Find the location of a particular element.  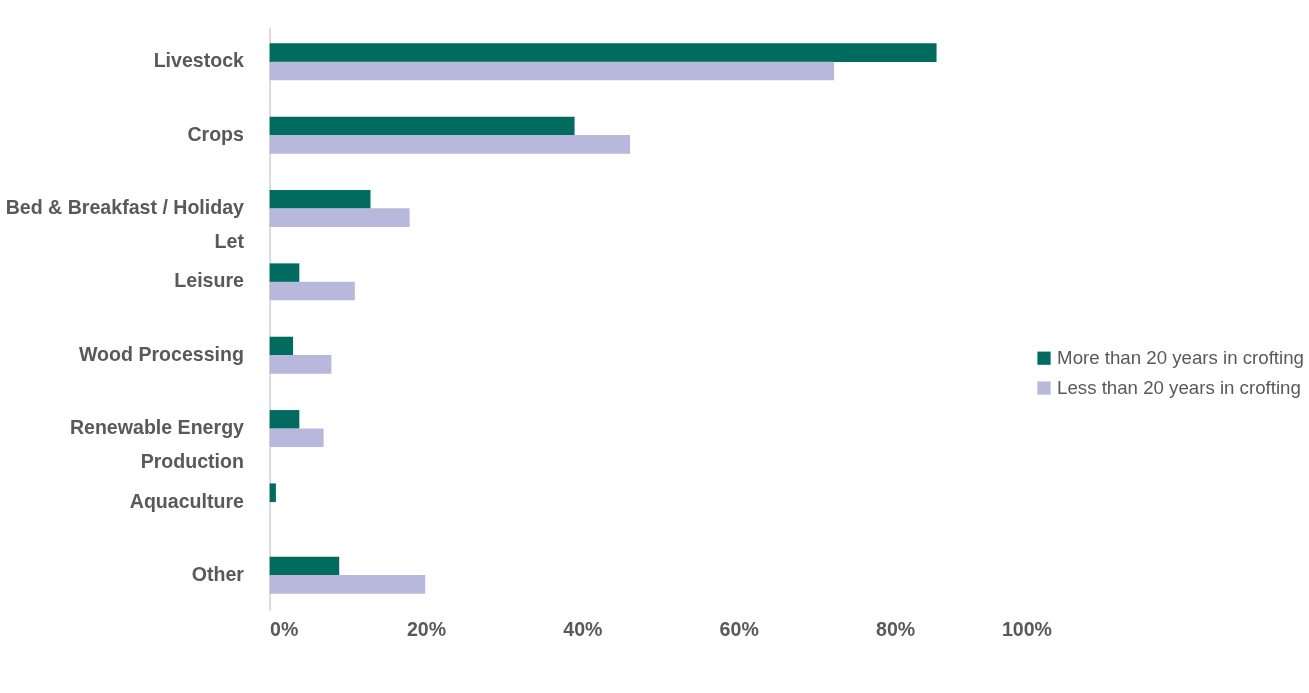

legend-label: More than 20 years in crofting is located at coordinates (1180, 357).